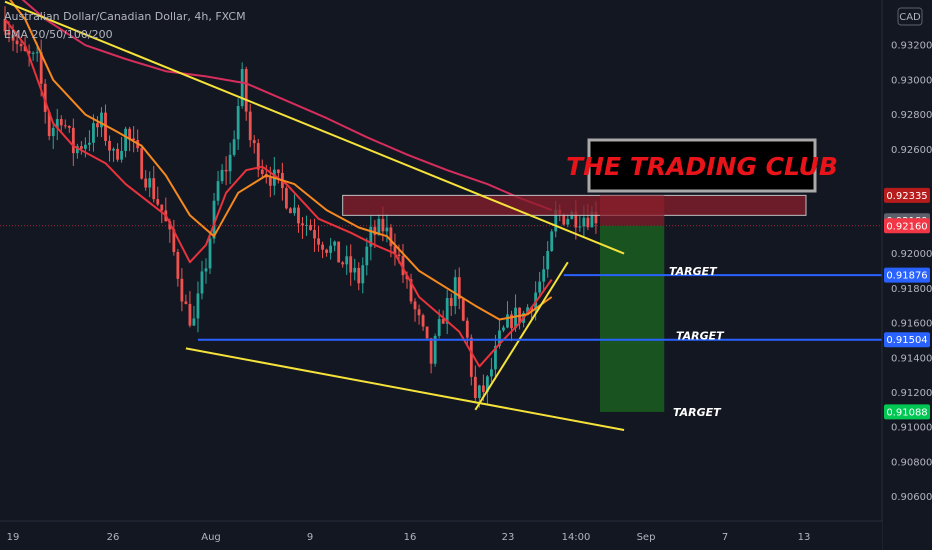  I want to click on time-tick-label: 14:00, so click(576, 537).